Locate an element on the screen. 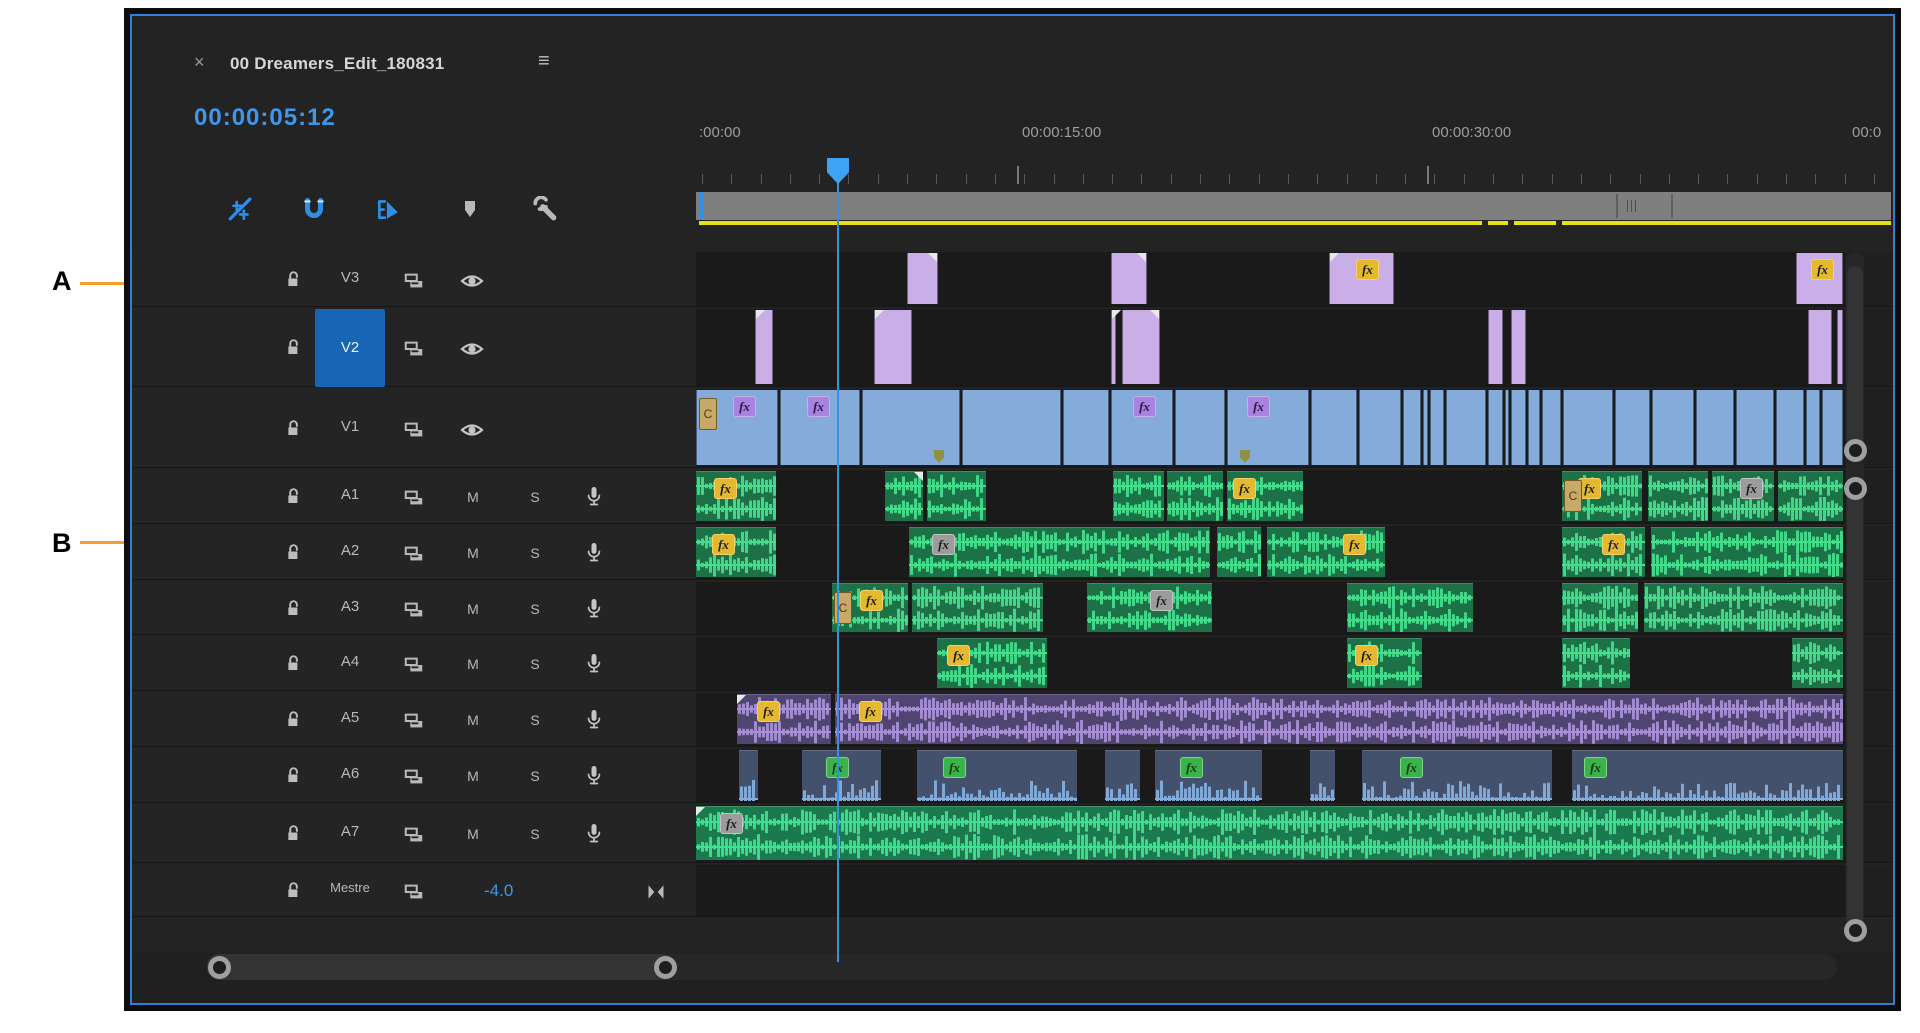 Image resolution: width=1920 pixels, height=1033 pixels. sequence-tab-title: 00 Dreamers_Edit_180831 is located at coordinates (337, 63).